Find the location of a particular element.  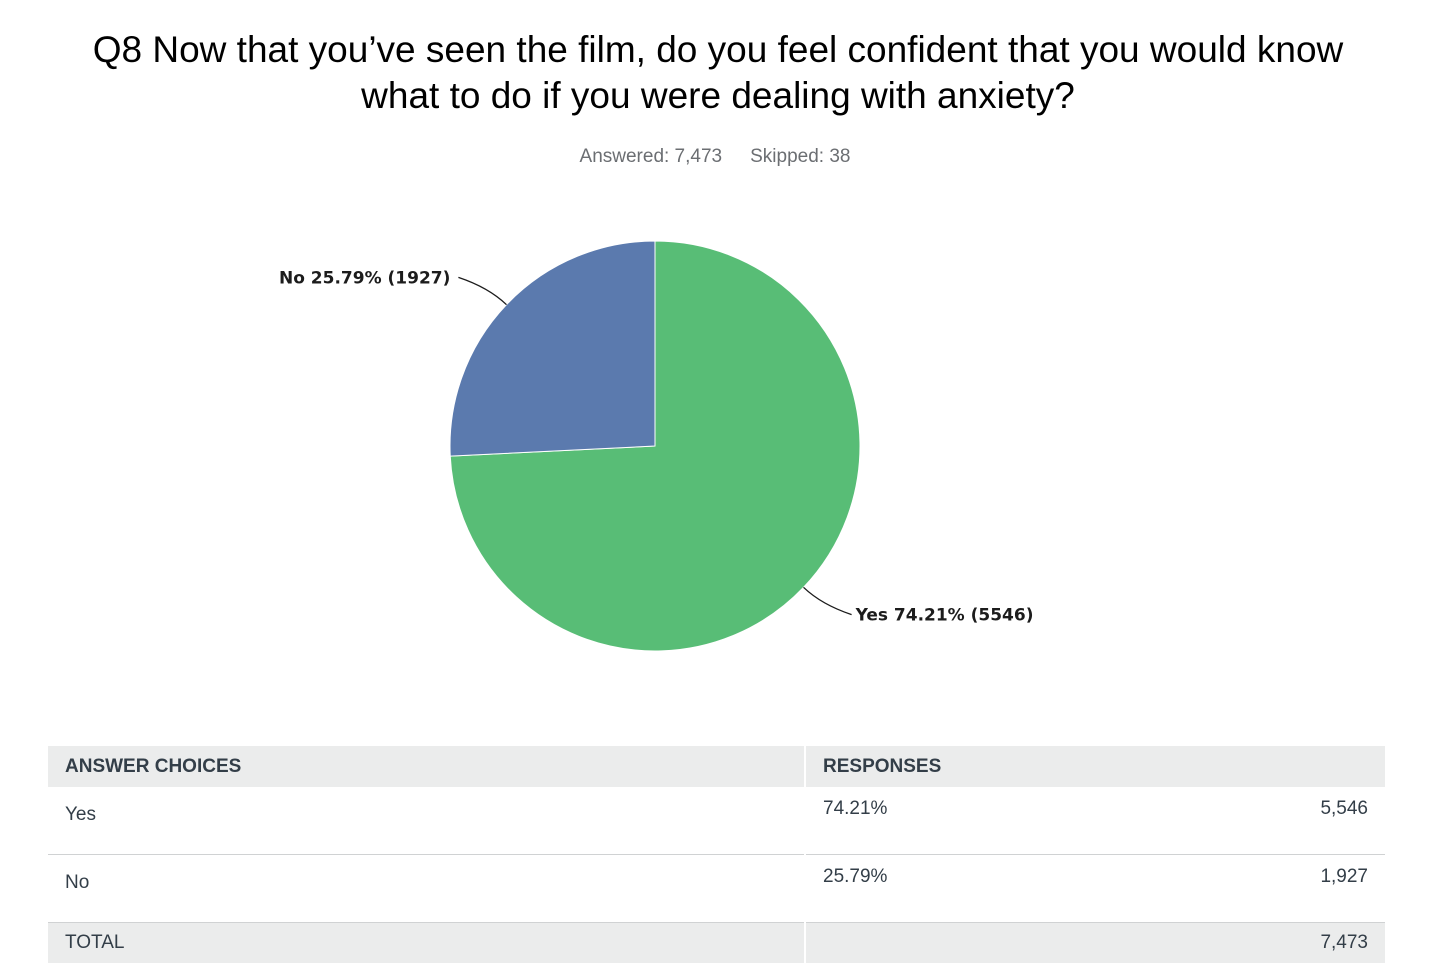

table-row: No 25.79% 1,927 is located at coordinates (716, 888).